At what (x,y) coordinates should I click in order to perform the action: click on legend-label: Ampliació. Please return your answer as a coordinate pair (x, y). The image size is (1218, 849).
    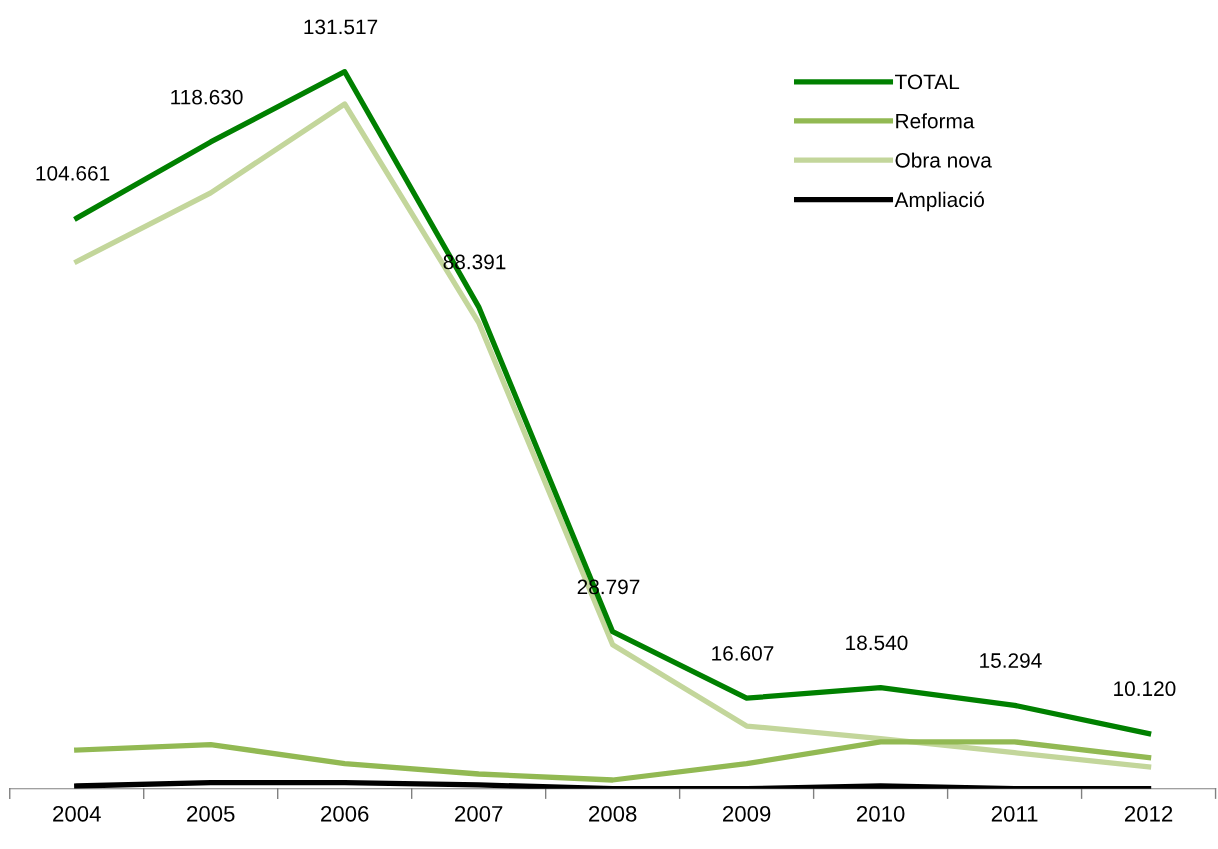
    Looking at the image, I should click on (939, 201).